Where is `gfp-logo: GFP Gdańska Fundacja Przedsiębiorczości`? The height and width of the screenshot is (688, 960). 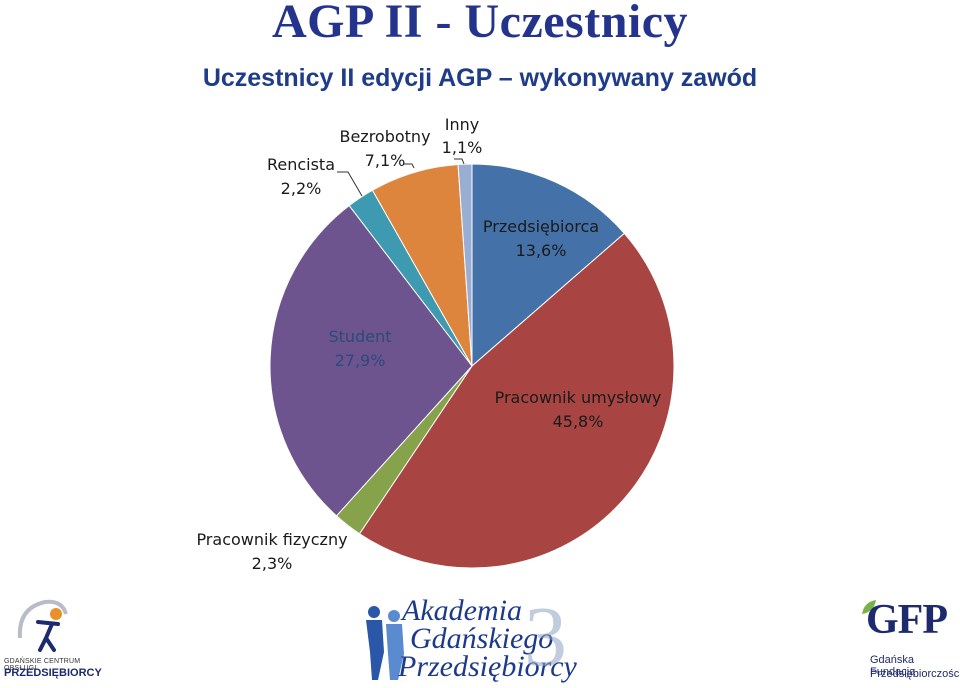
gfp-logo: GFP Gdańska Fundacja Przedsiębiorczości is located at coordinates (910, 642).